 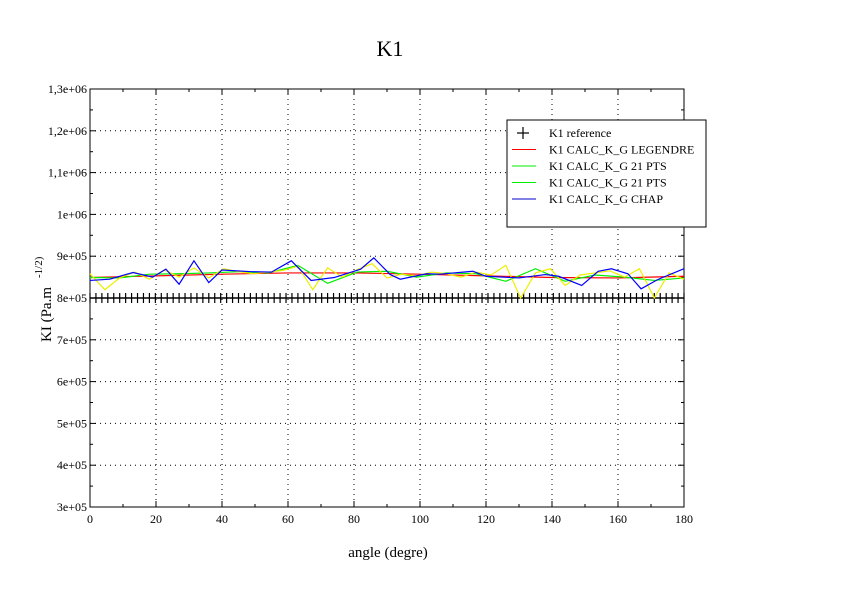 What do you see at coordinates (72, 214) in the screenshot?
I see `y-tick-label: 1e+06` at bounding box center [72, 214].